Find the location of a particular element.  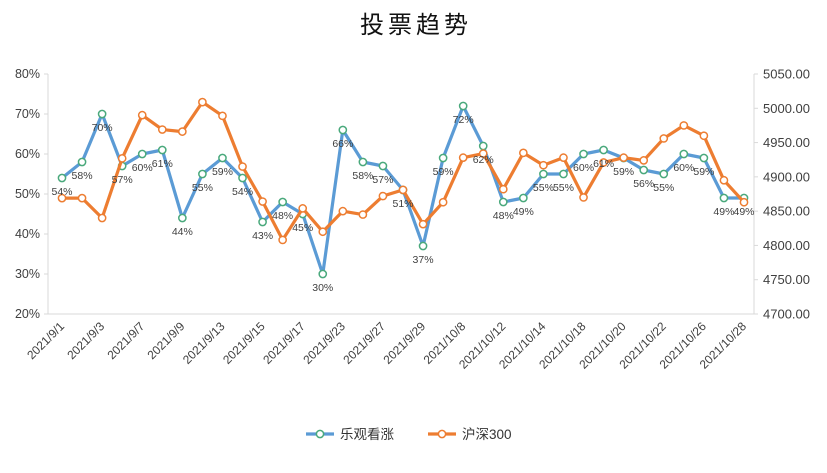

data-label: 30% is located at coordinates (322, 288).